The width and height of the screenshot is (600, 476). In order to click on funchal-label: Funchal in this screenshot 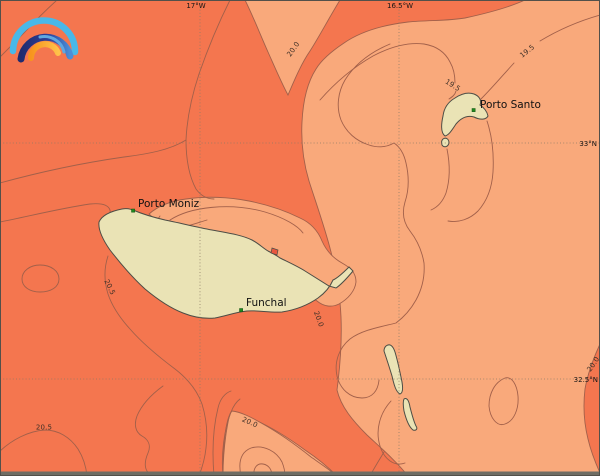, I will do `click(266, 303)`.